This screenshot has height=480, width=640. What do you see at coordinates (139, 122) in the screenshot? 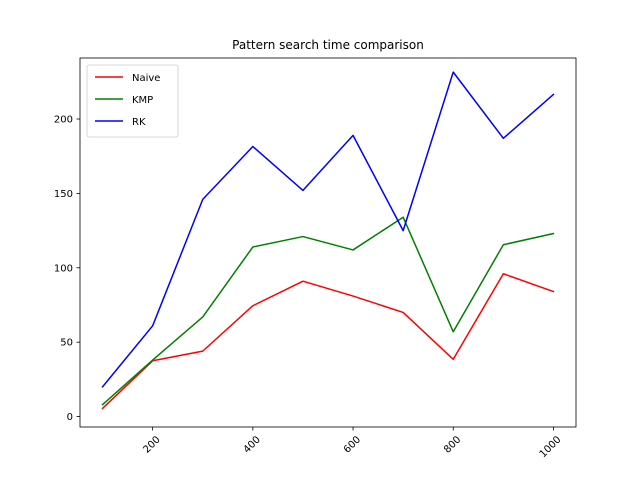
I see `legend-label-rk: RK` at bounding box center [139, 122].